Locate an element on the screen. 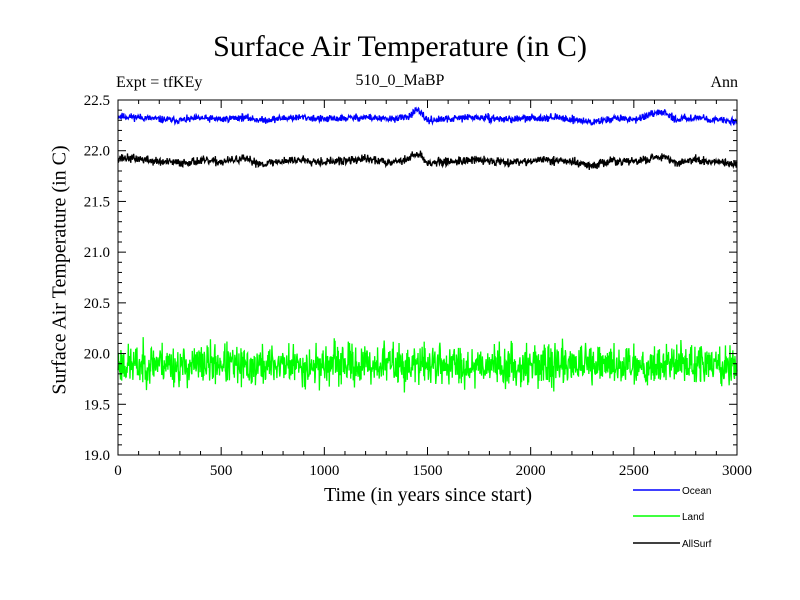  x-tick-label: 3000 is located at coordinates (737, 471).